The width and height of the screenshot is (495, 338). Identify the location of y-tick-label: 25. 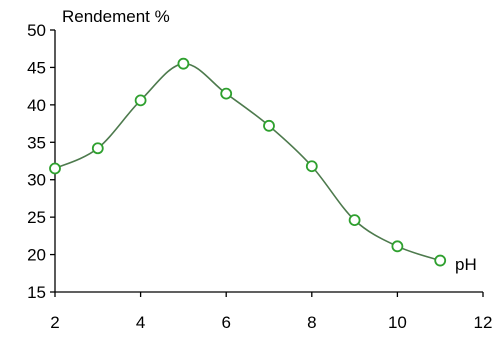
(36, 217).